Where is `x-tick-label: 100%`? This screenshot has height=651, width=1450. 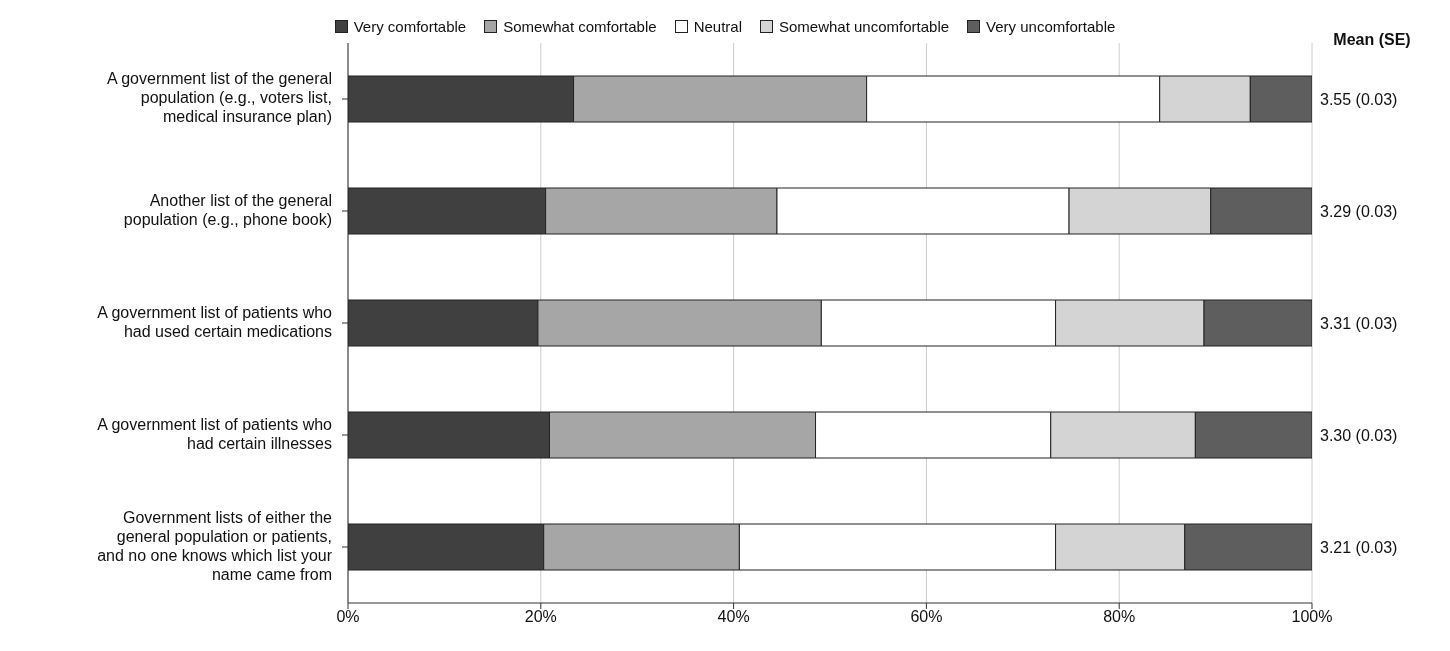
x-tick-label: 100% is located at coordinates (1312, 617).